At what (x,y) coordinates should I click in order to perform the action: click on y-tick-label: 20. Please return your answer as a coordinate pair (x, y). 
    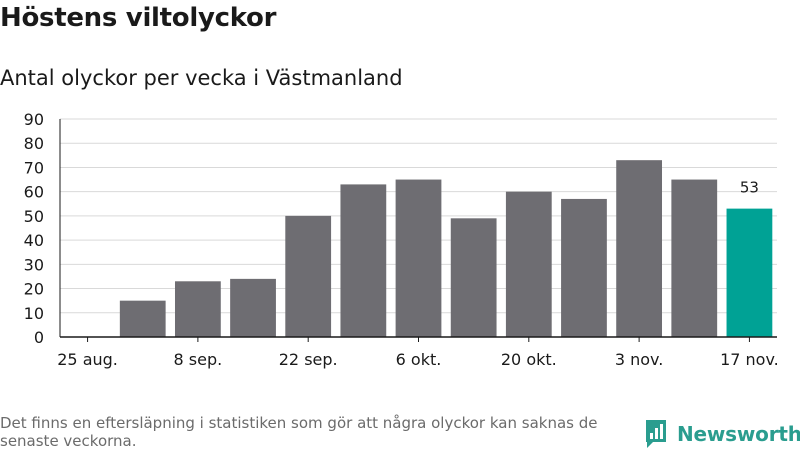
    Looking at the image, I should click on (34, 289).